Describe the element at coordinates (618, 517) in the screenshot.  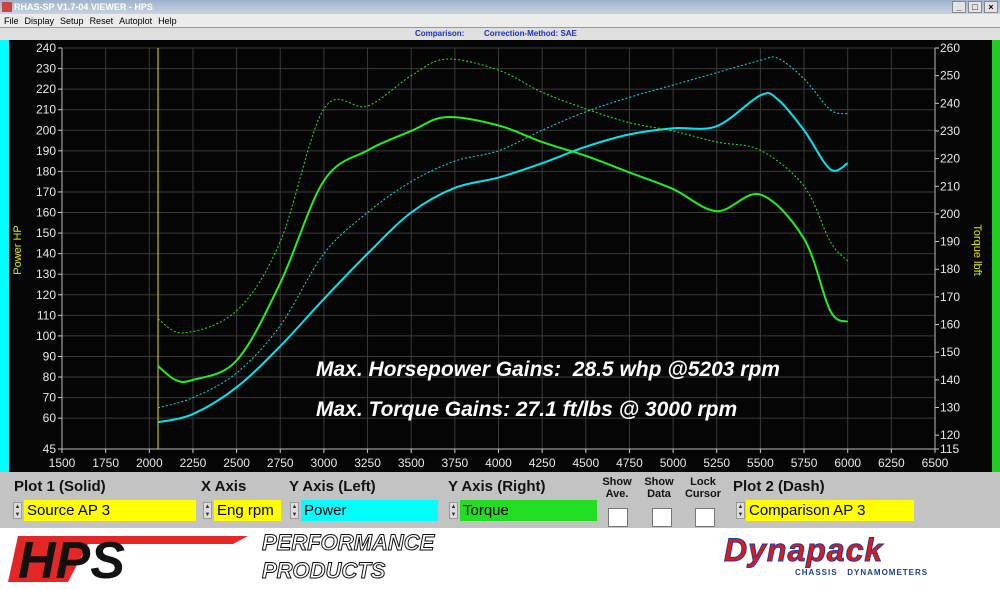
I see `show-ave-checkbox` at that location.